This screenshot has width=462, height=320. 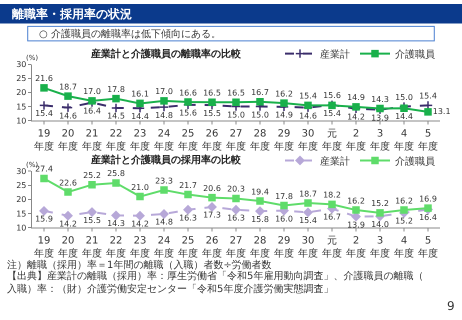 What do you see at coordinates (260, 191) in the screenshot?
I see `data-label: 19.4` at bounding box center [260, 191].